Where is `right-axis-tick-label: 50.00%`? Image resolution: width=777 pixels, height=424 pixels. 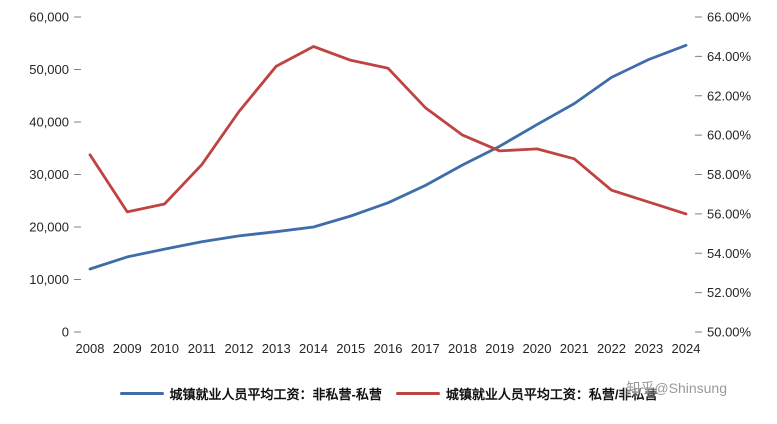
right-axis-tick-label: 50.00% is located at coordinates (729, 332).